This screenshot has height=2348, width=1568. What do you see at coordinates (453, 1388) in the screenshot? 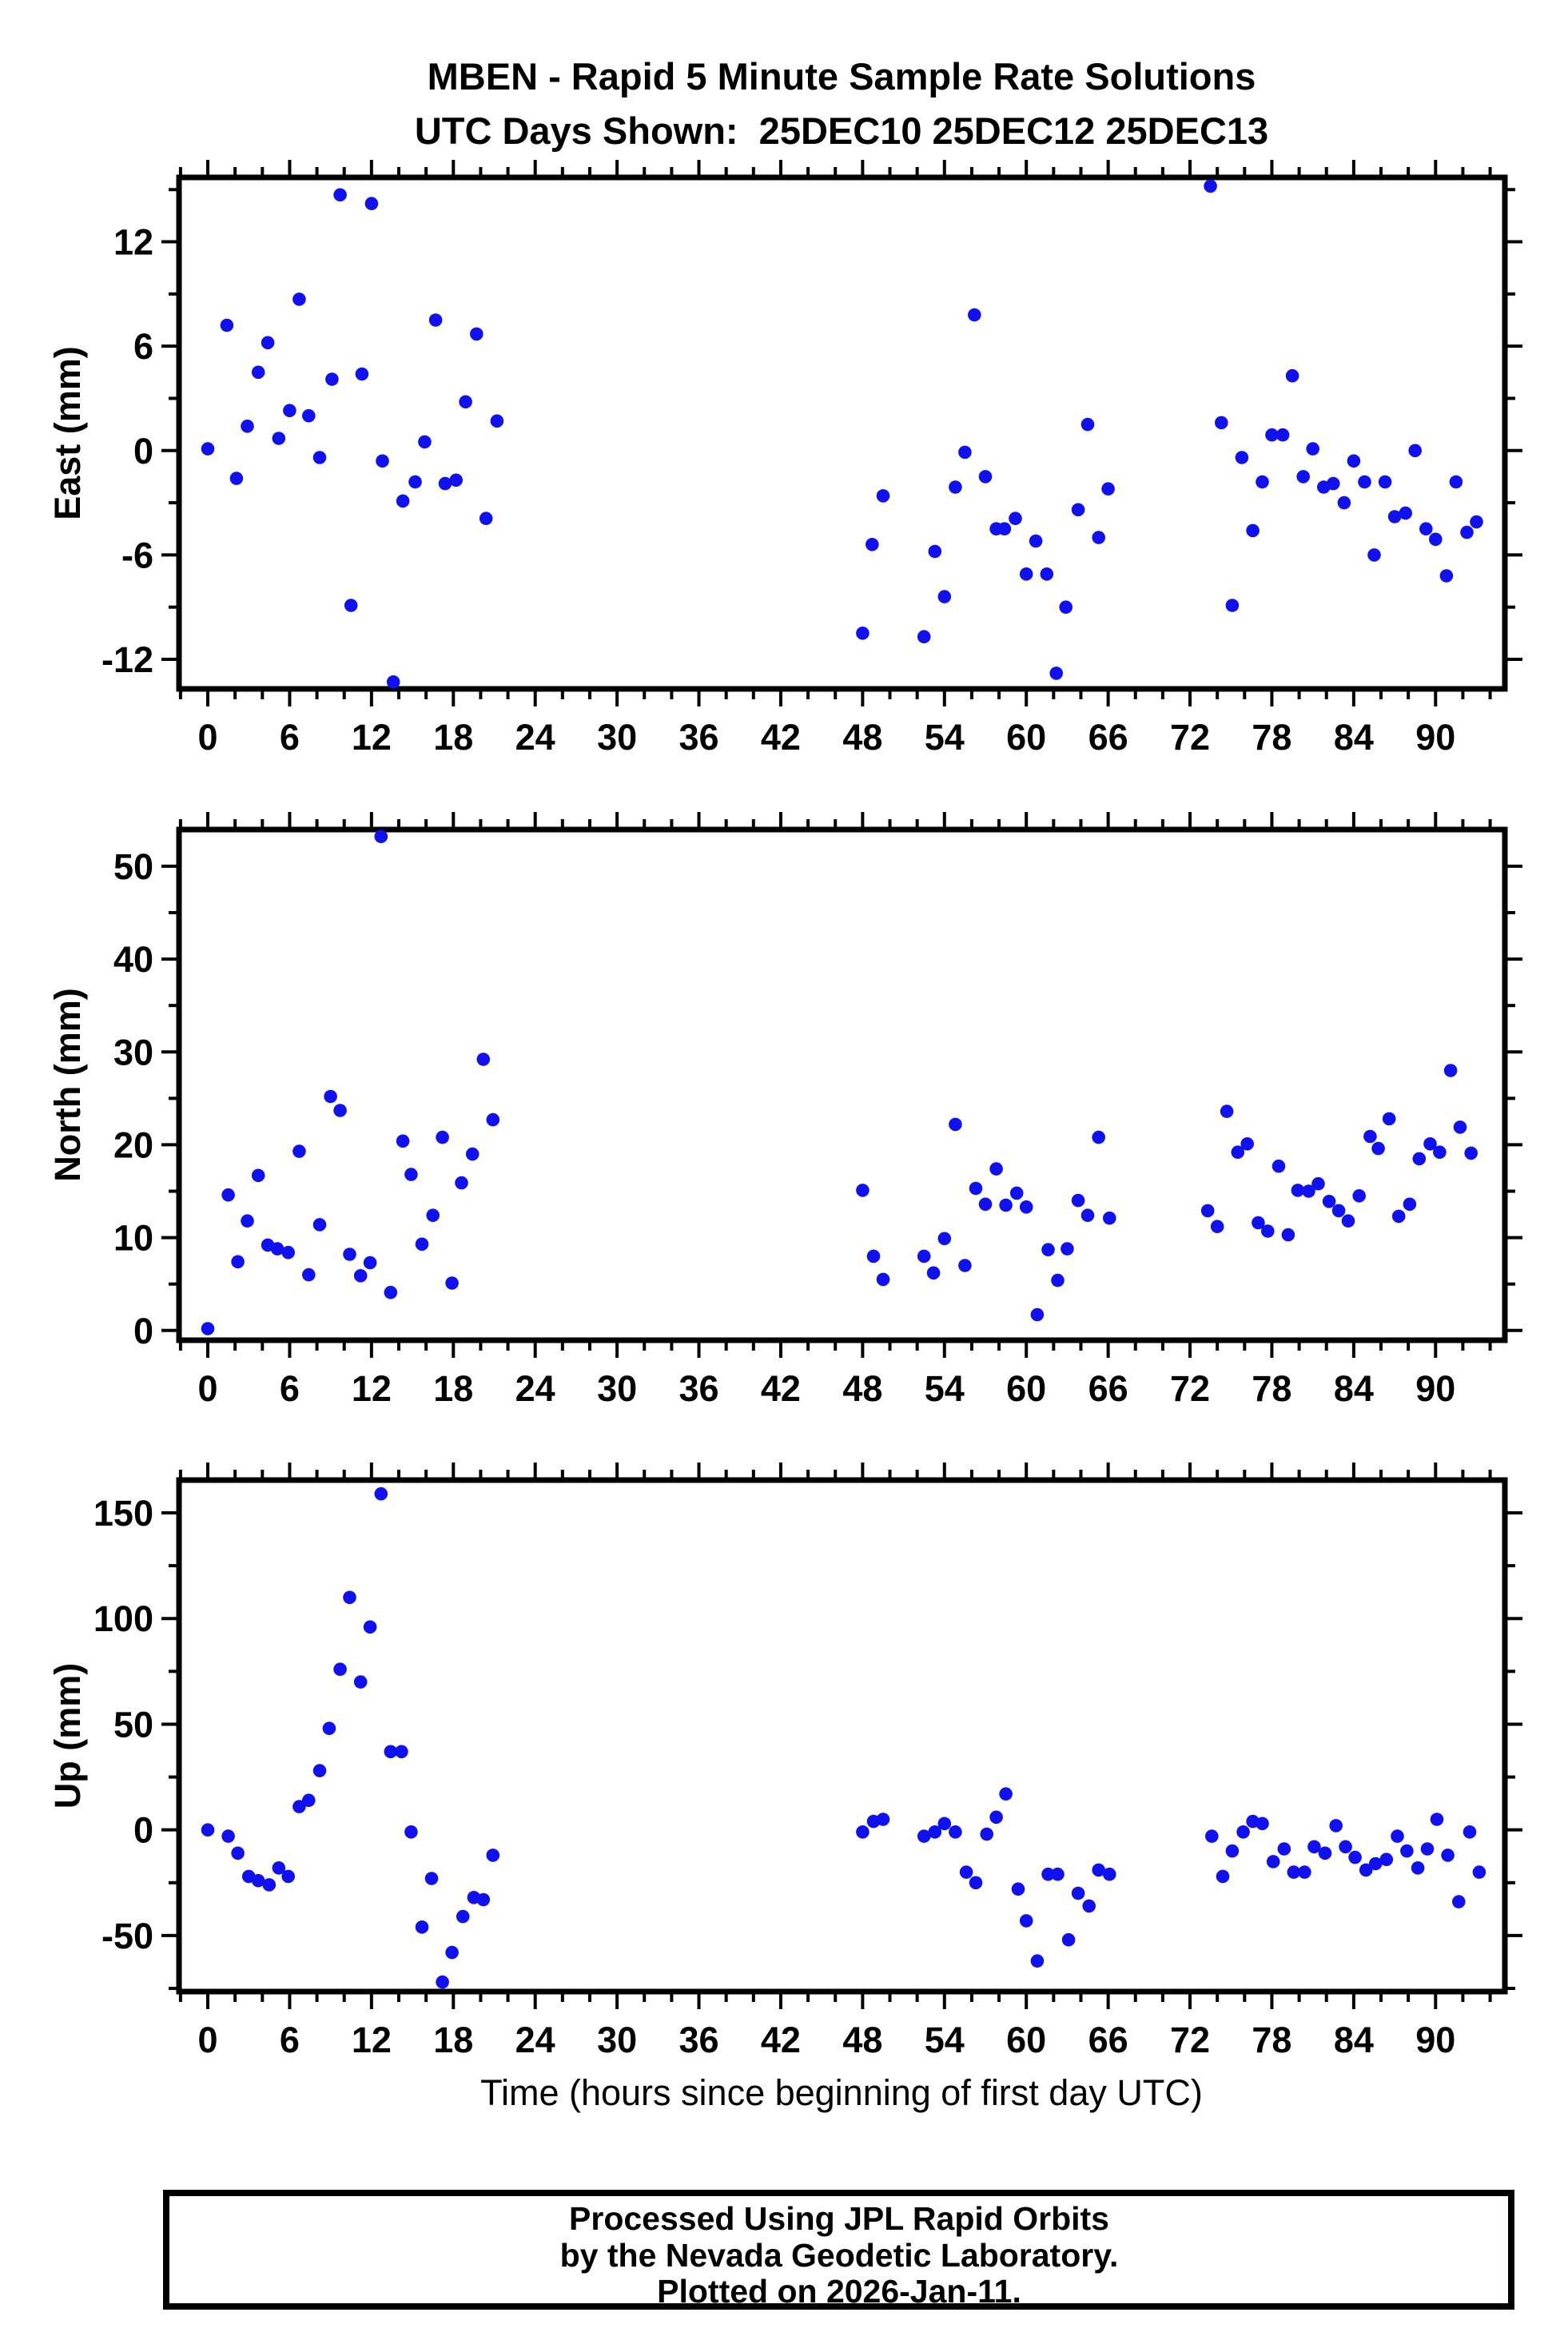
I see `x-tick-label: 18` at bounding box center [453, 1388].